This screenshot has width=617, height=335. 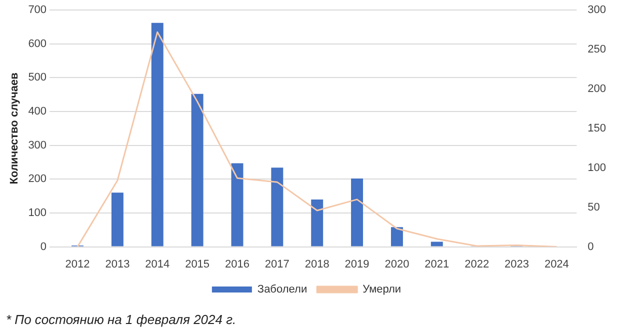 What do you see at coordinates (197, 264) in the screenshot?
I see `x-tick-label: 2015` at bounding box center [197, 264].